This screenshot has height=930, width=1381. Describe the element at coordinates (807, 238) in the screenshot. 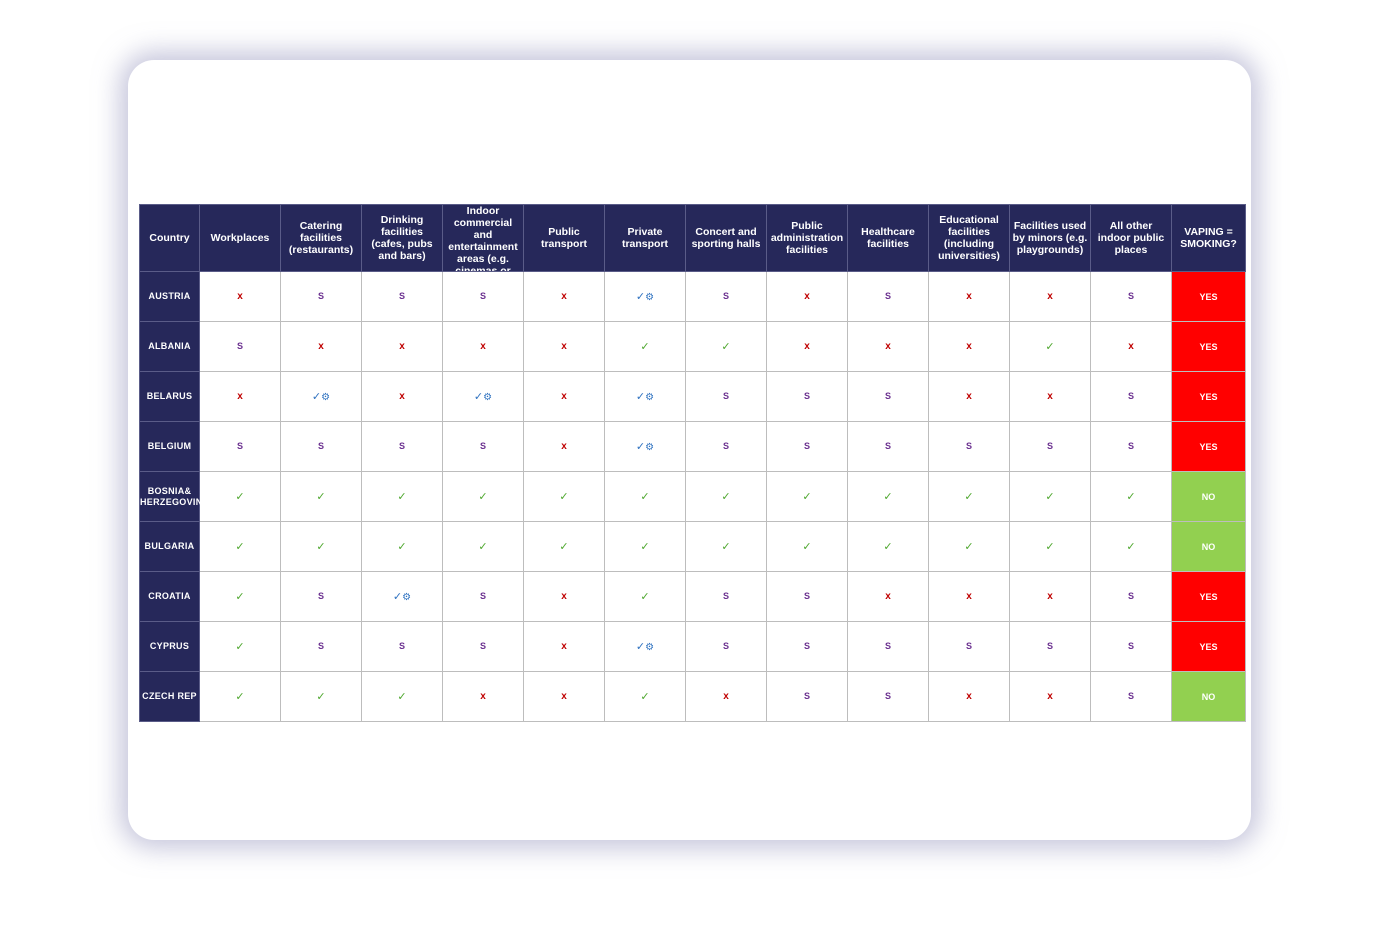

I see `column-header: Public administration facilities` at that location.